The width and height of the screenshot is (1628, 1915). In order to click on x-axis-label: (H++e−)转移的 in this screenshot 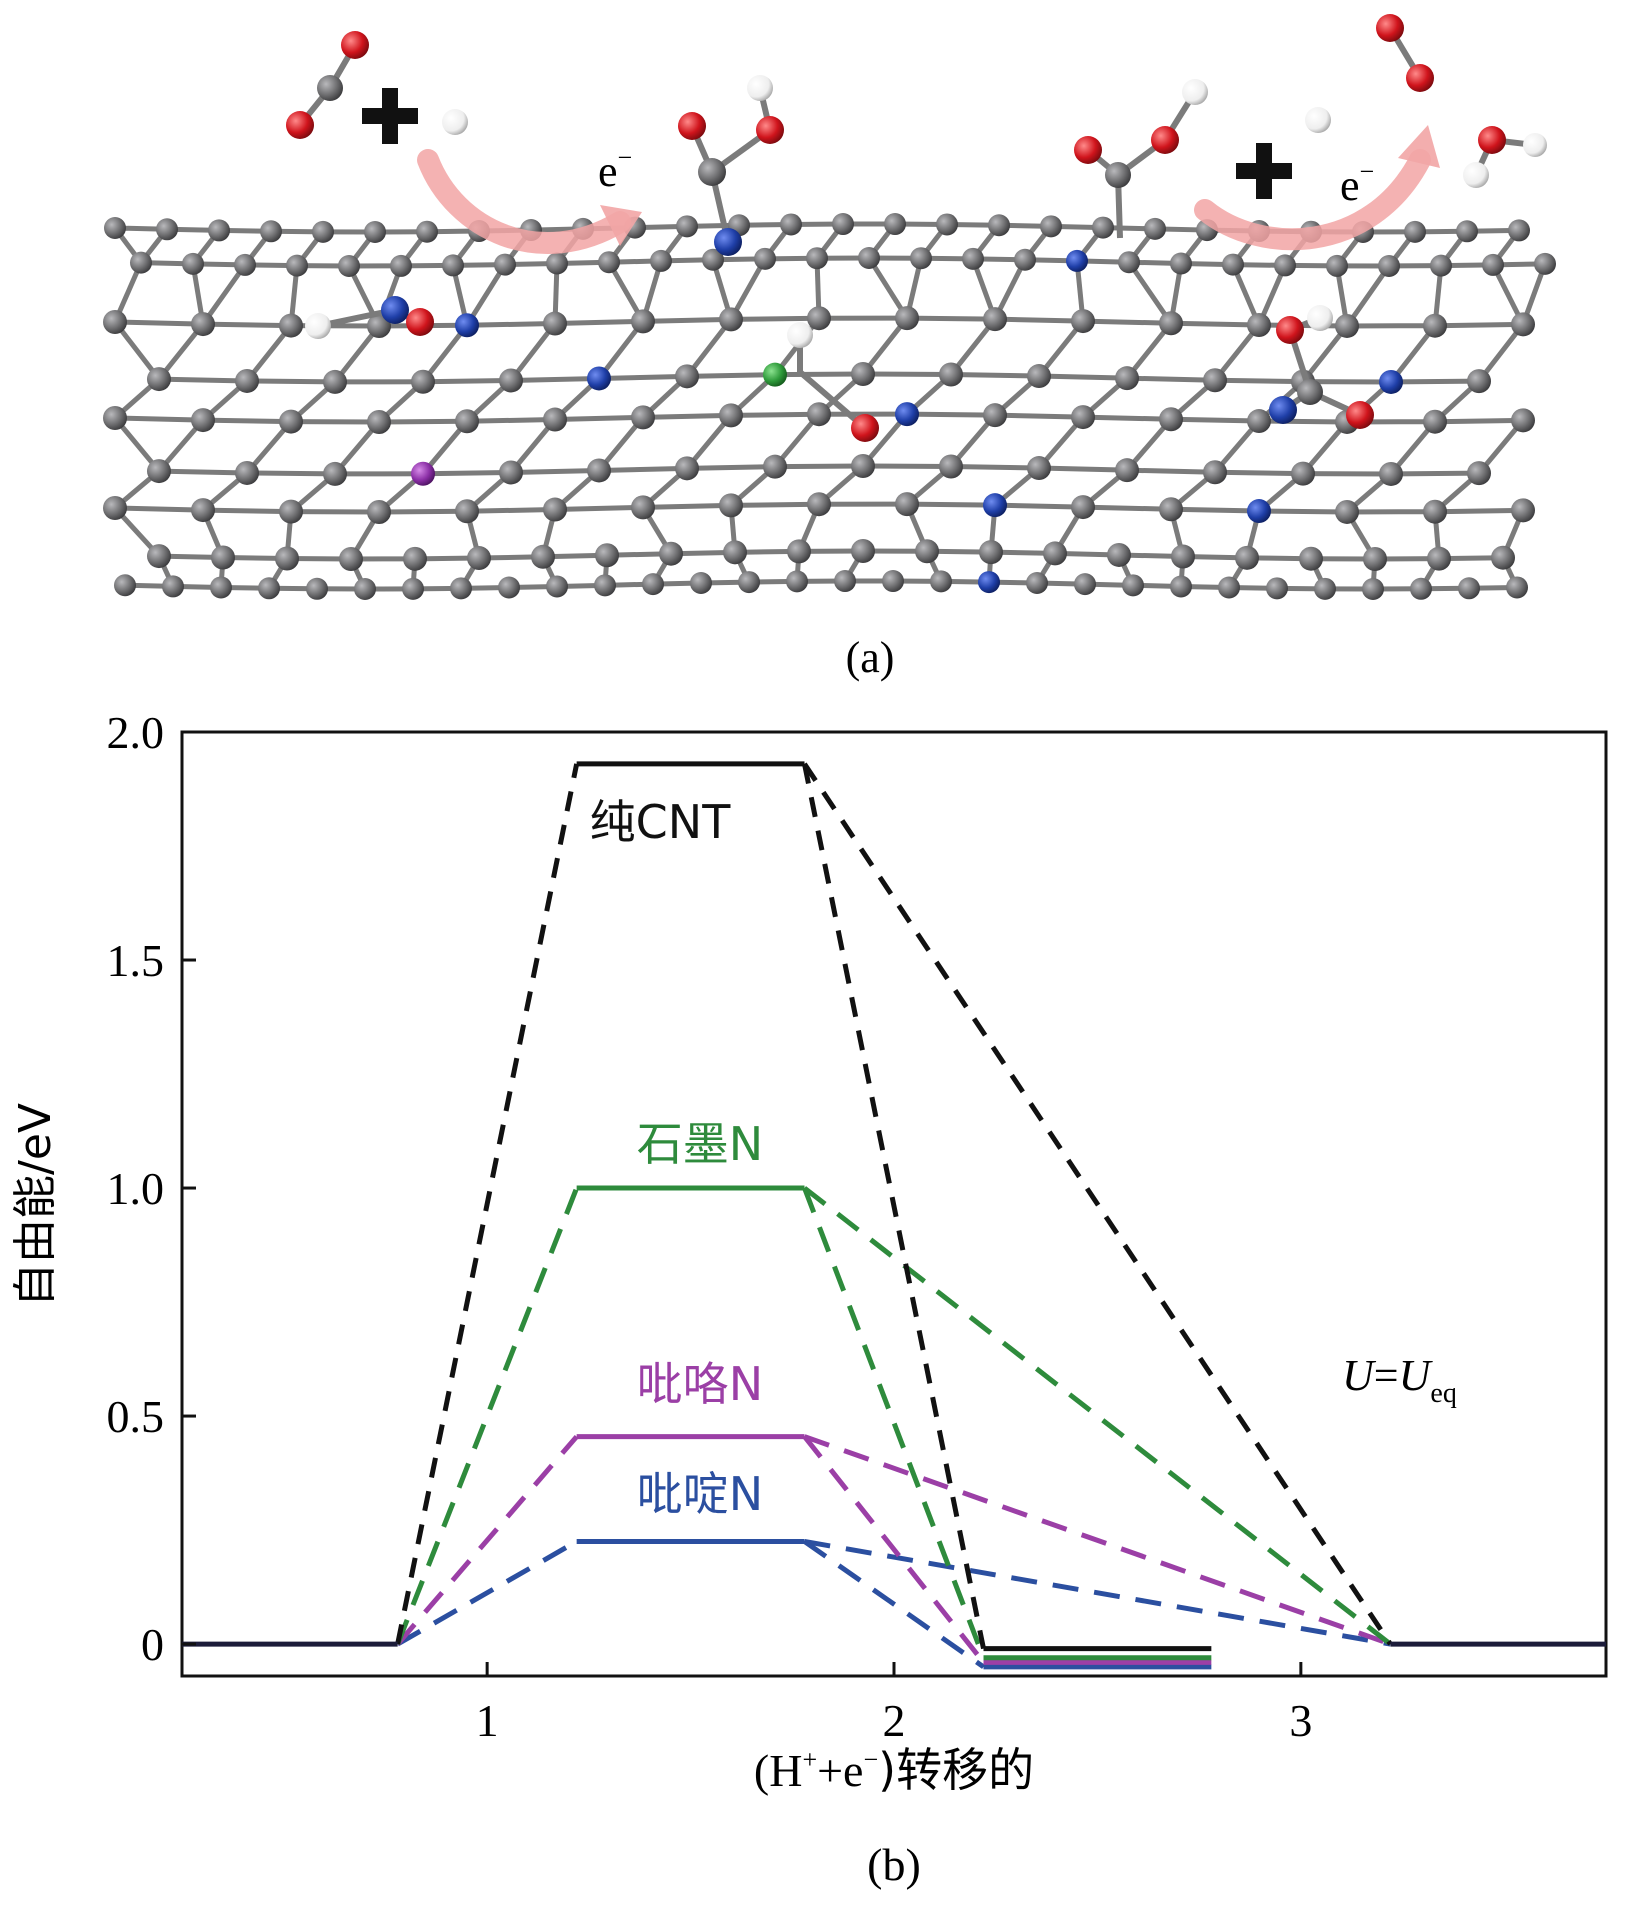, I will do `click(894, 1770)`.